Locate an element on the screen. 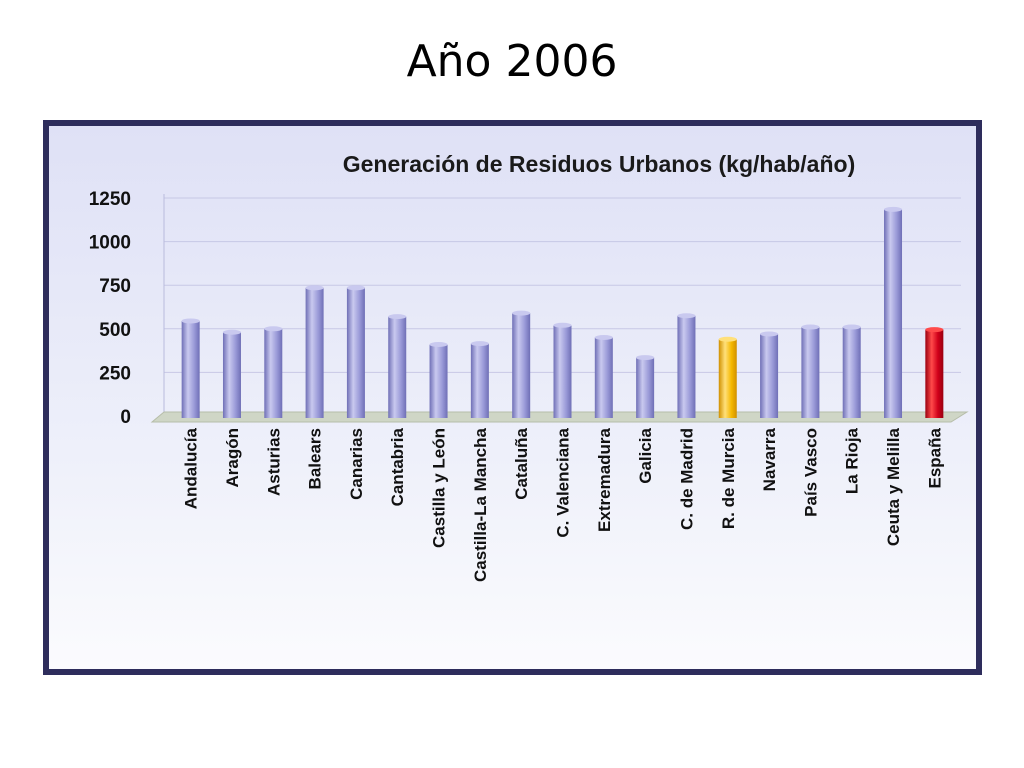  x-tick-label: Cataluña is located at coordinates (521, 463).